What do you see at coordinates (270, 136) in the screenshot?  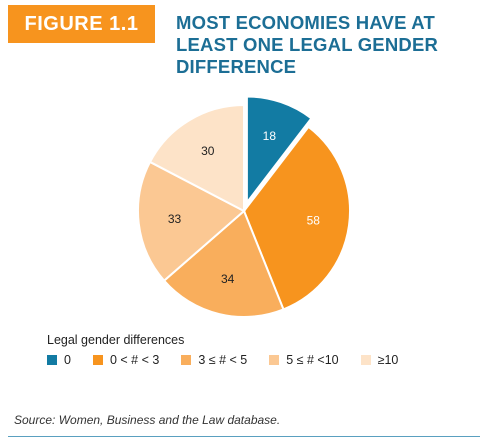 I see `pie-slice-label-0: 18` at bounding box center [270, 136].